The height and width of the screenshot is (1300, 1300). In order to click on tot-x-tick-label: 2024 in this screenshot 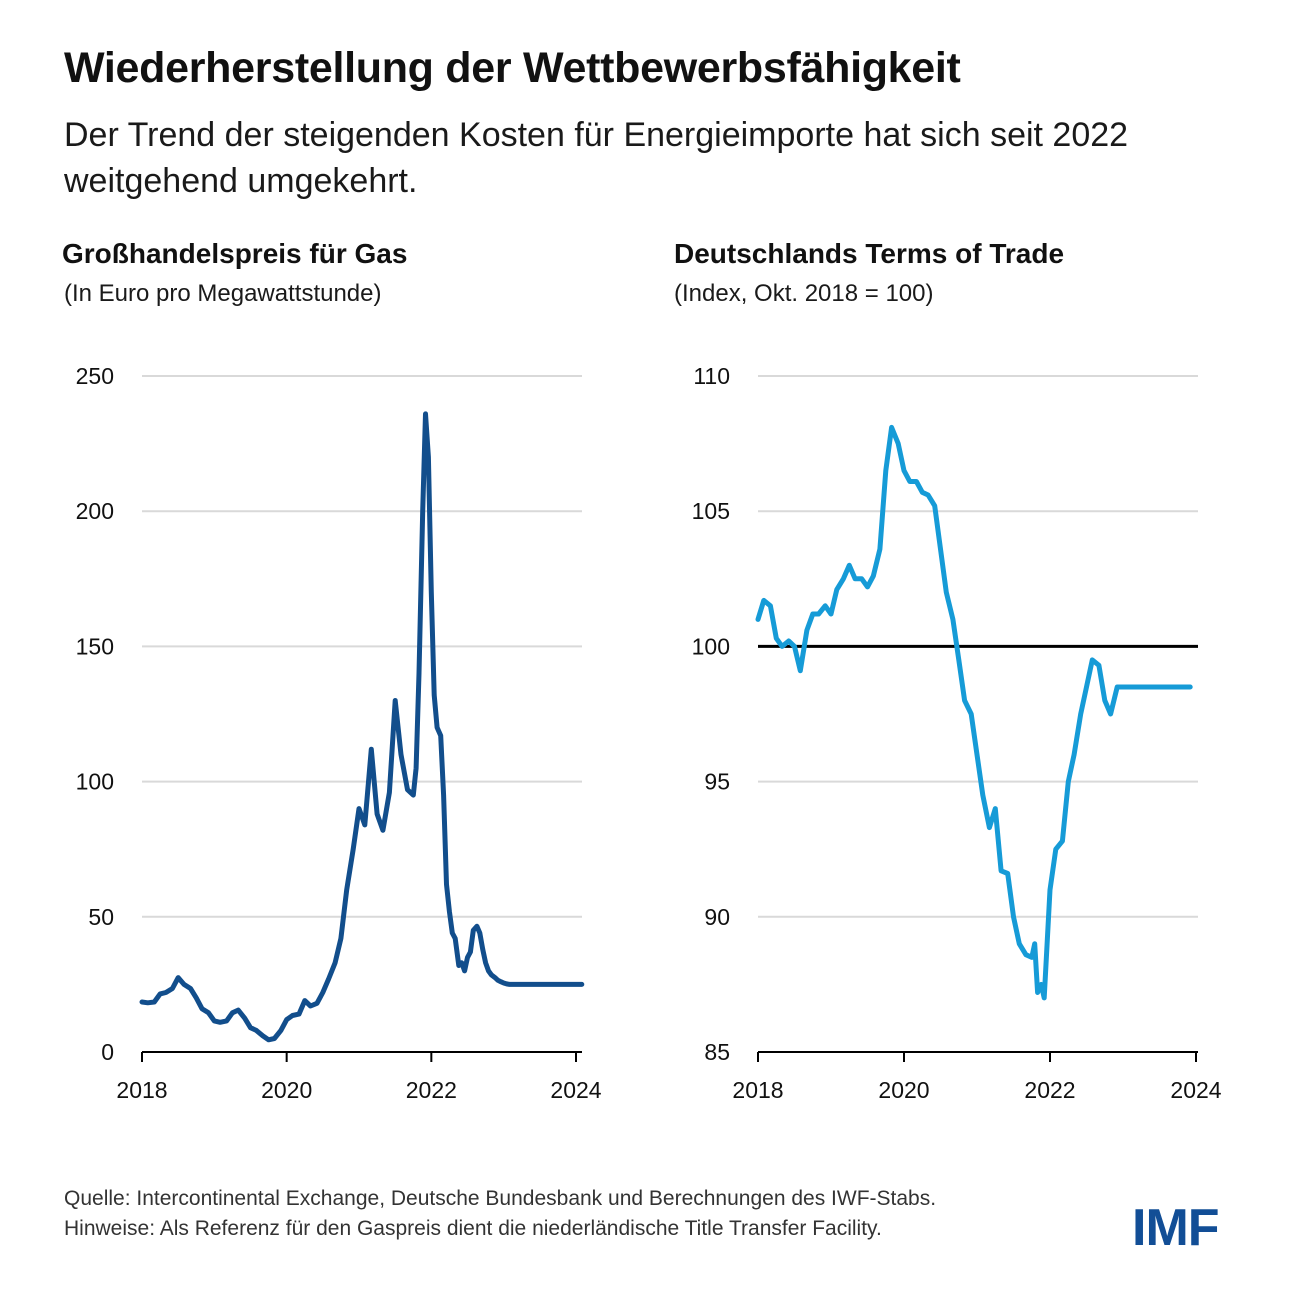, I will do `click(1195, 1090)`.